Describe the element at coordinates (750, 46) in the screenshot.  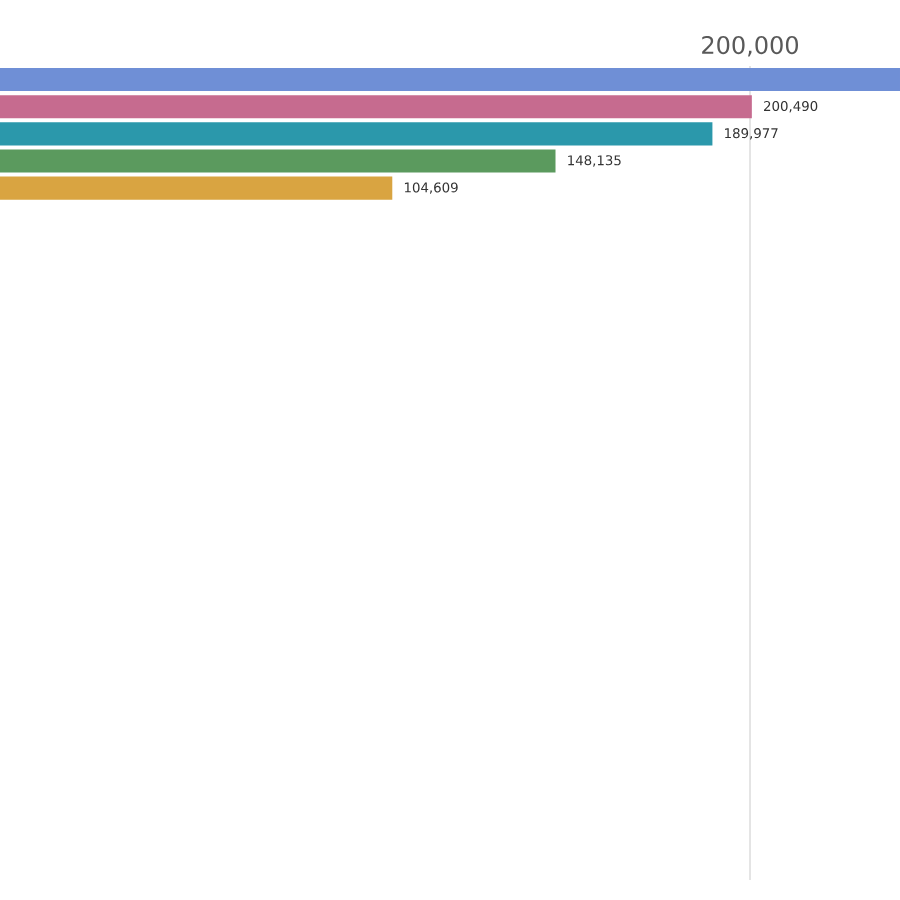
I see `x-tick-label: 200,000` at that location.